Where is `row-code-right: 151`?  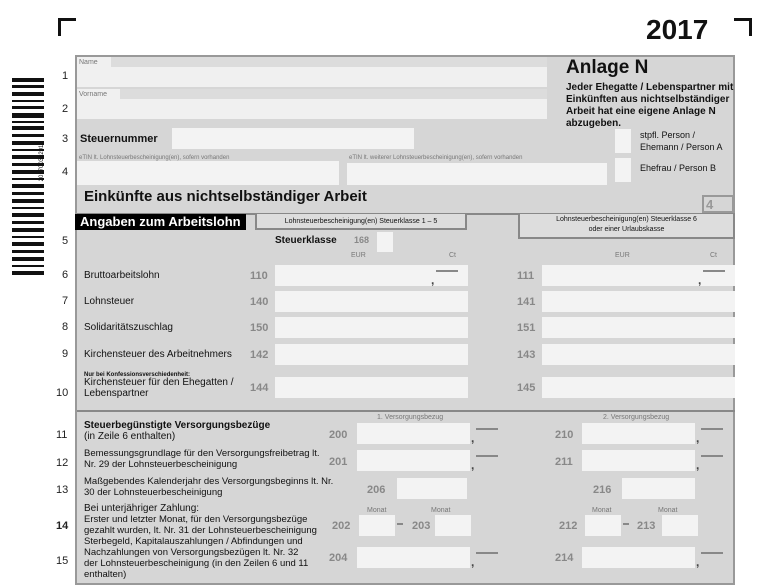
row-code-right: 151 is located at coordinates (526, 328).